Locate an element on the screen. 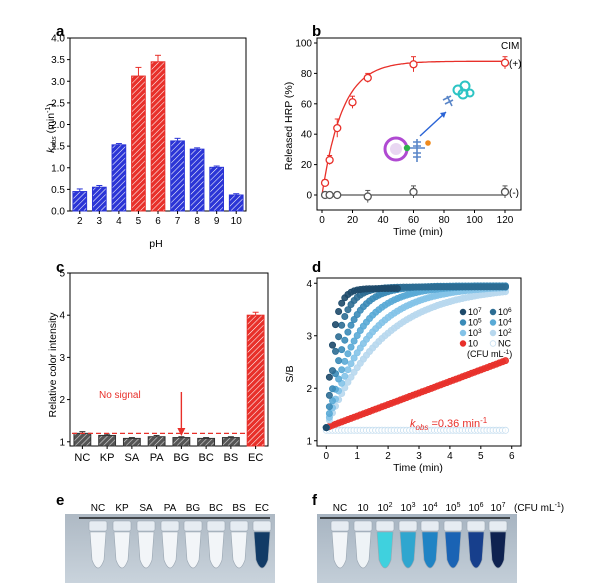 The height and width of the screenshot is (588, 596). chart-c-ylabel: Relative color intensity is located at coordinates (53, 365).